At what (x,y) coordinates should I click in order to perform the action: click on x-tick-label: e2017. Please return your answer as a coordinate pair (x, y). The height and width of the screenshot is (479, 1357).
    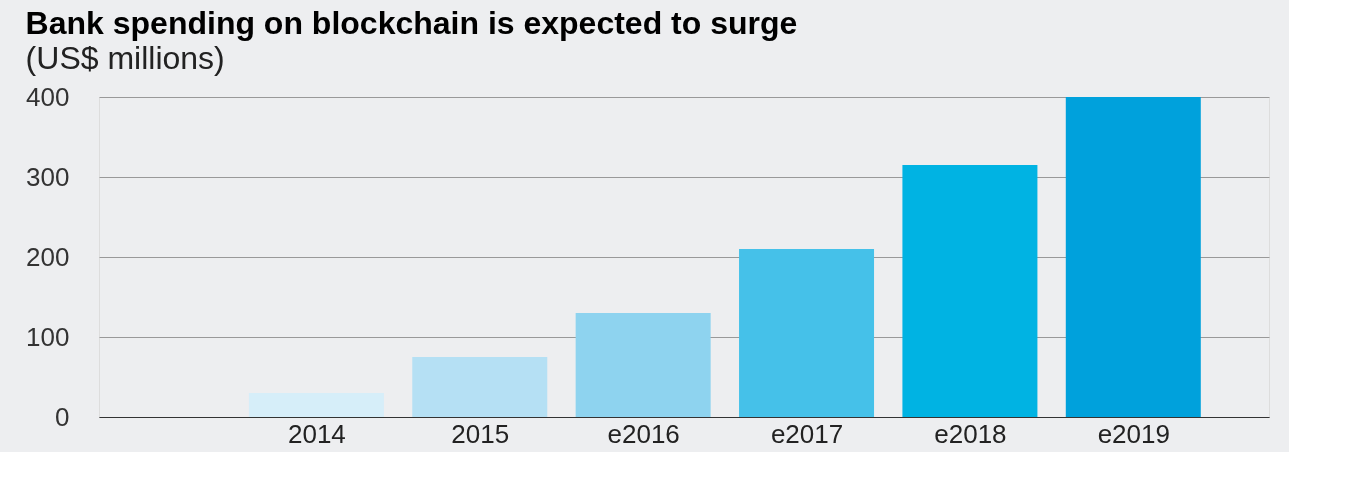
    Looking at the image, I should click on (807, 433).